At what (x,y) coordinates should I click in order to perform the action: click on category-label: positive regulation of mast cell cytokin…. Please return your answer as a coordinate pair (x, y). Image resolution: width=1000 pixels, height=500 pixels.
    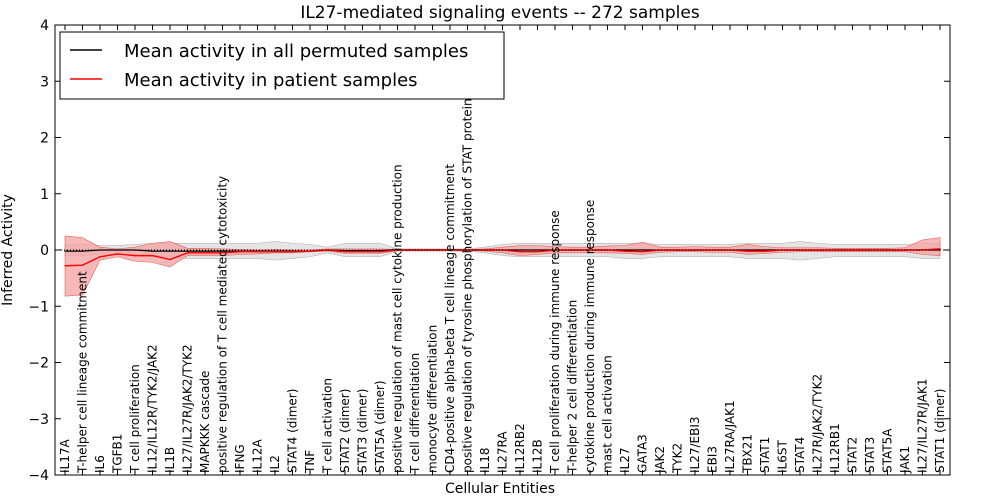
    Looking at the image, I should click on (398, 318).